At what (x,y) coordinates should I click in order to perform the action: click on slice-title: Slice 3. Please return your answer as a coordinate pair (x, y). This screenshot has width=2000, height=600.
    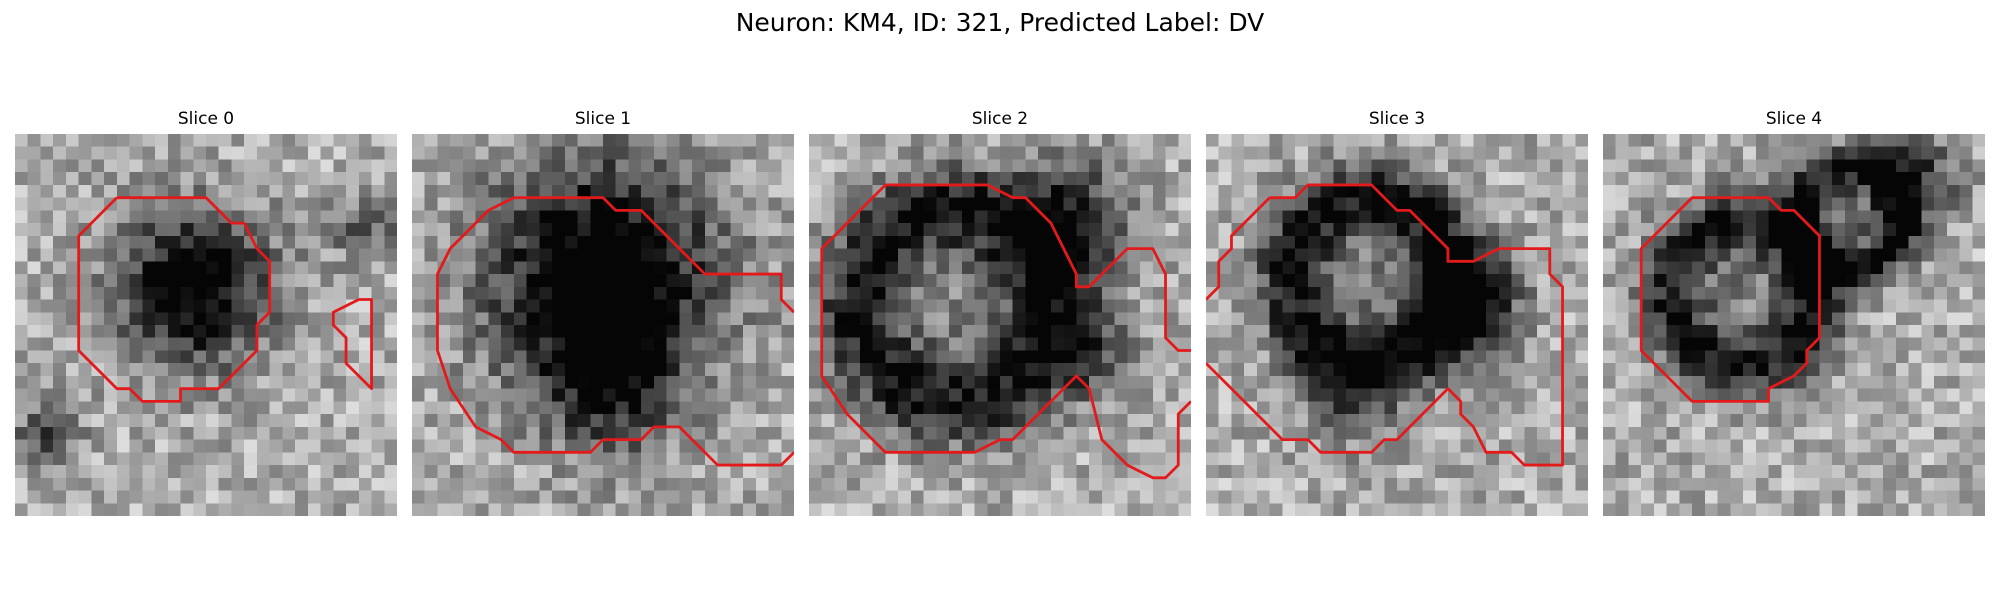
    Looking at the image, I should click on (1397, 119).